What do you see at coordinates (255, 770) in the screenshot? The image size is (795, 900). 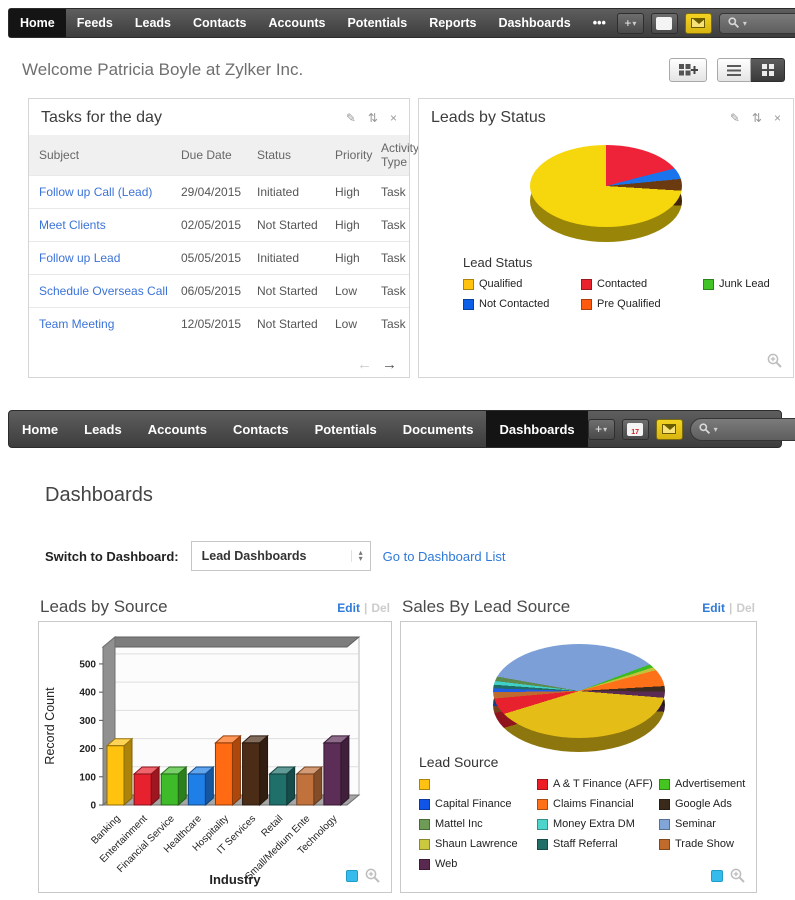 I see `bar-it-services` at bounding box center [255, 770].